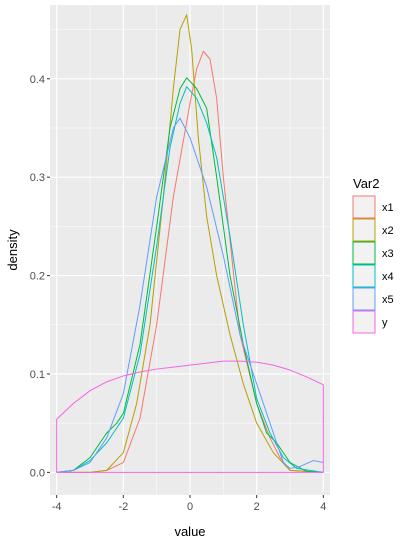 This screenshot has height=547, width=411. I want to click on y-tick-label: 0.3, so click(37, 178).